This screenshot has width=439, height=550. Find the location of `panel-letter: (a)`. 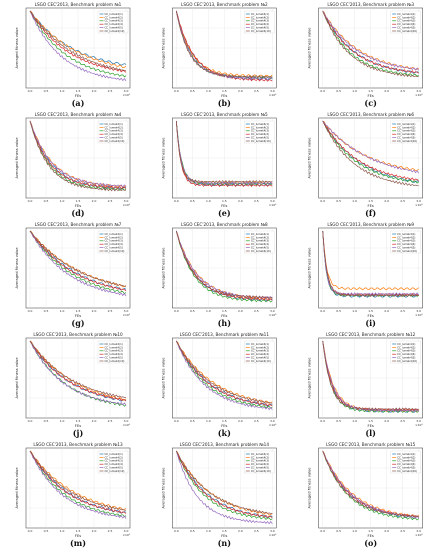

panel-letter: (a) is located at coordinates (78, 103).